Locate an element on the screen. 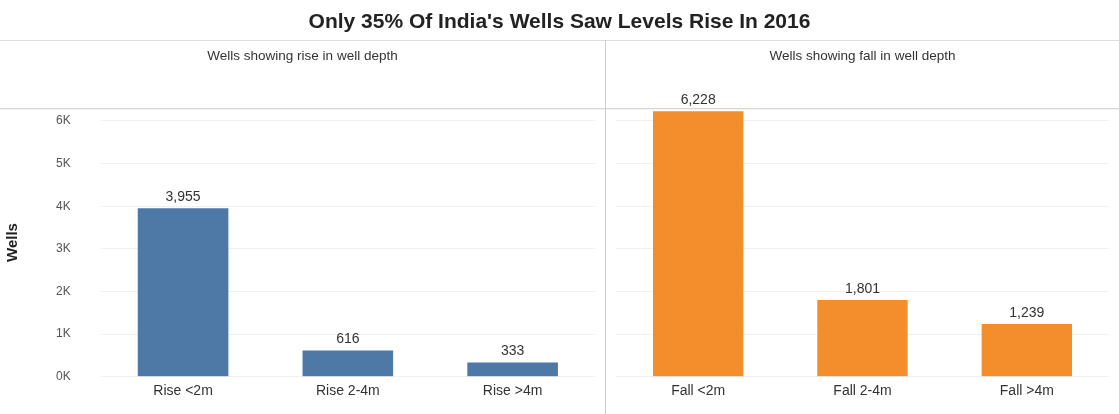  x-tick-label: Rise >4m is located at coordinates (512, 390).